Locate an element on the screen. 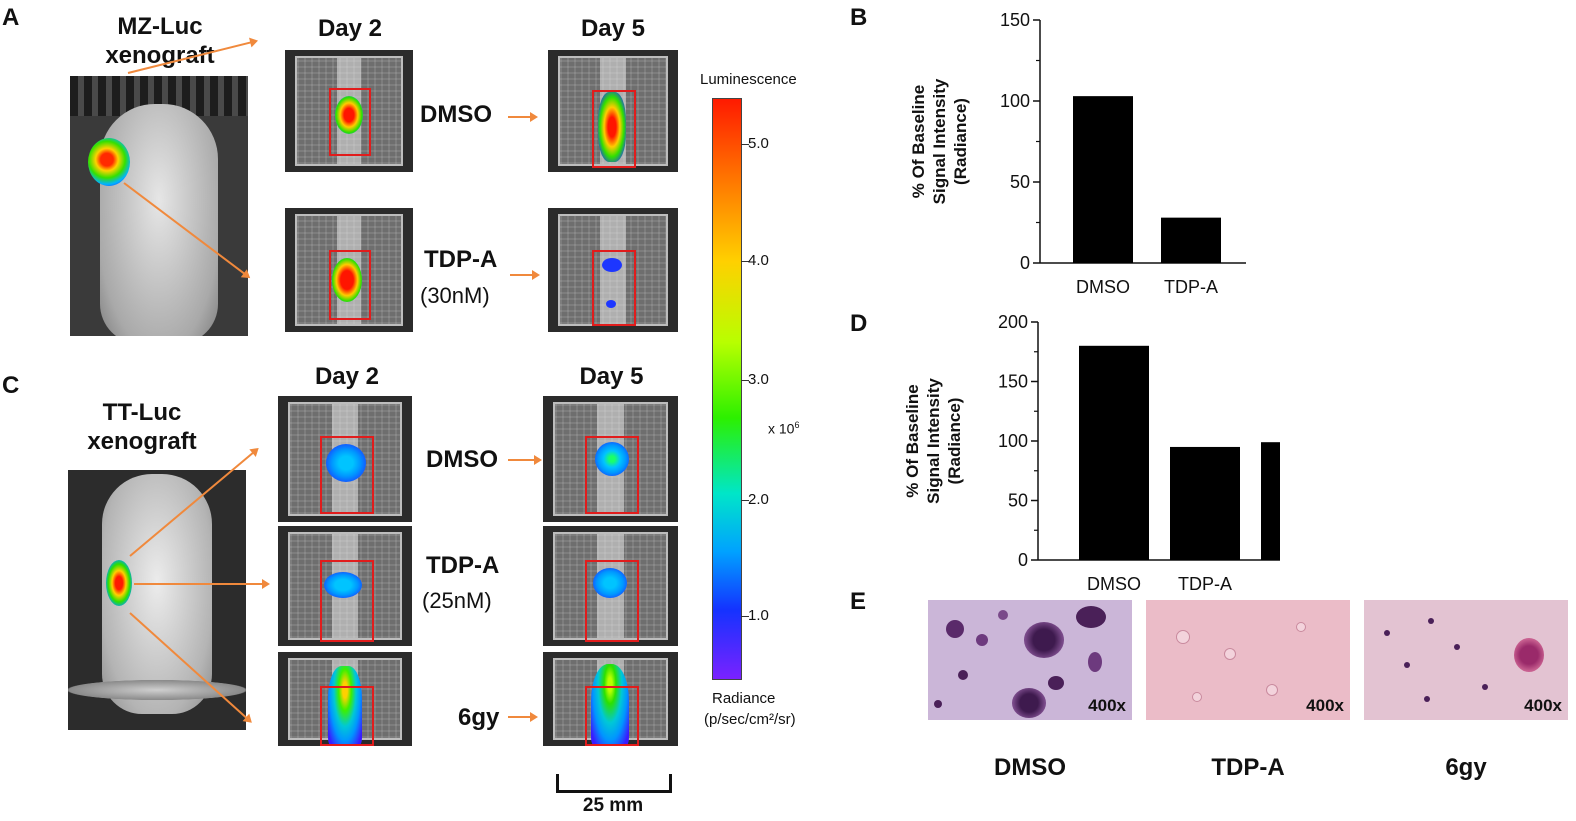  scale-bar-label: 25 mm is located at coordinates (613, 805).